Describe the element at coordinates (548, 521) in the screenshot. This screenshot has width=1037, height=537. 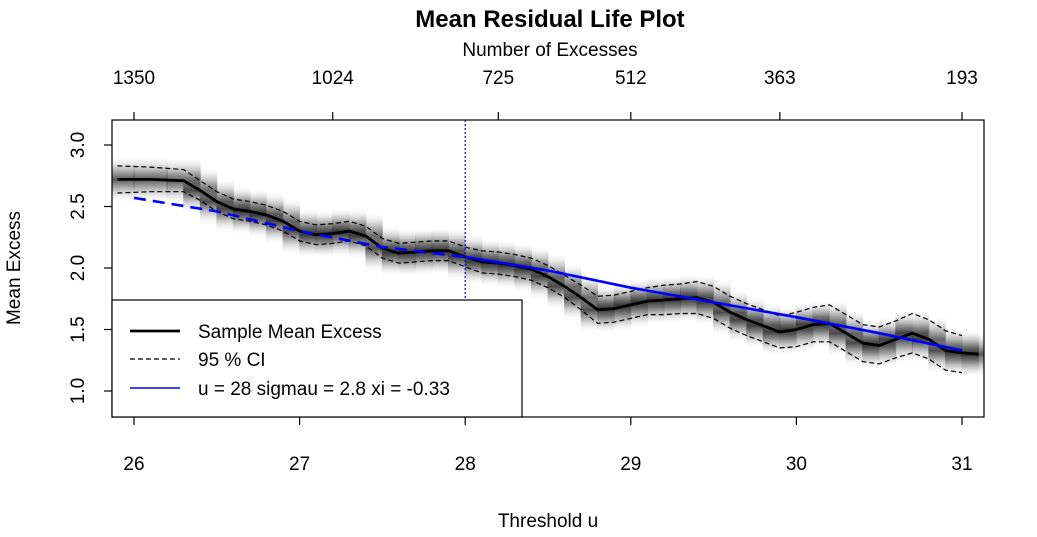
I see `x-axis-label: Threshold u` at that location.